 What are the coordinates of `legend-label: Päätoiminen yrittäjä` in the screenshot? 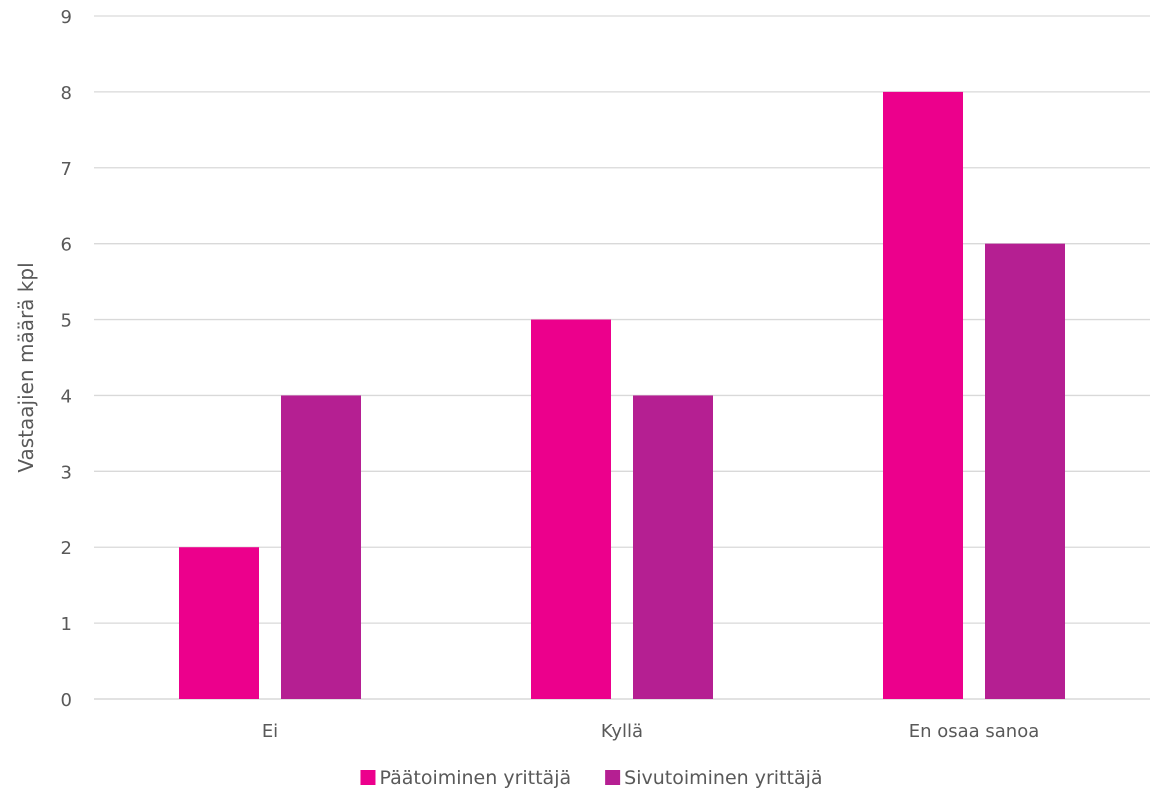 It's located at (475, 778).